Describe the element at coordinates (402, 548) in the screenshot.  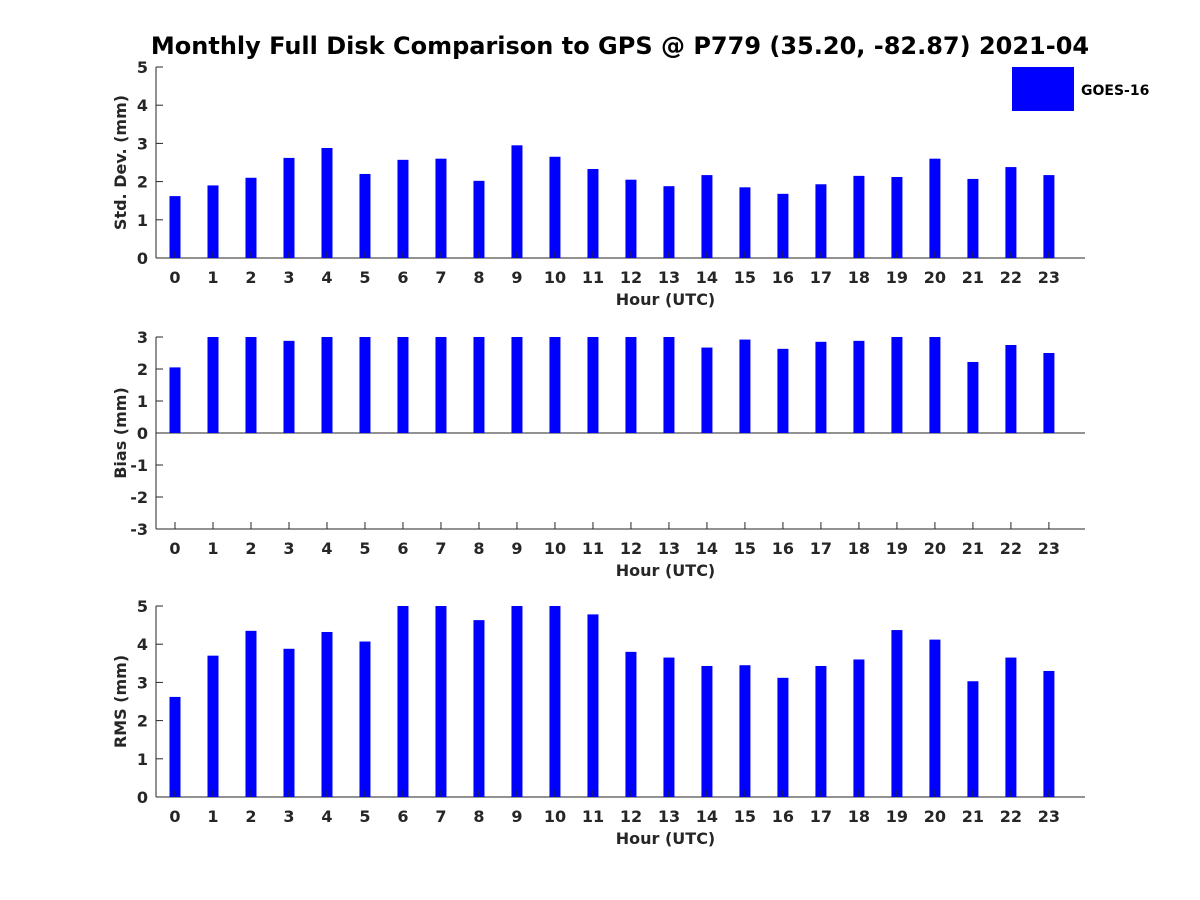
I see `x-tick-label: 6` at that location.